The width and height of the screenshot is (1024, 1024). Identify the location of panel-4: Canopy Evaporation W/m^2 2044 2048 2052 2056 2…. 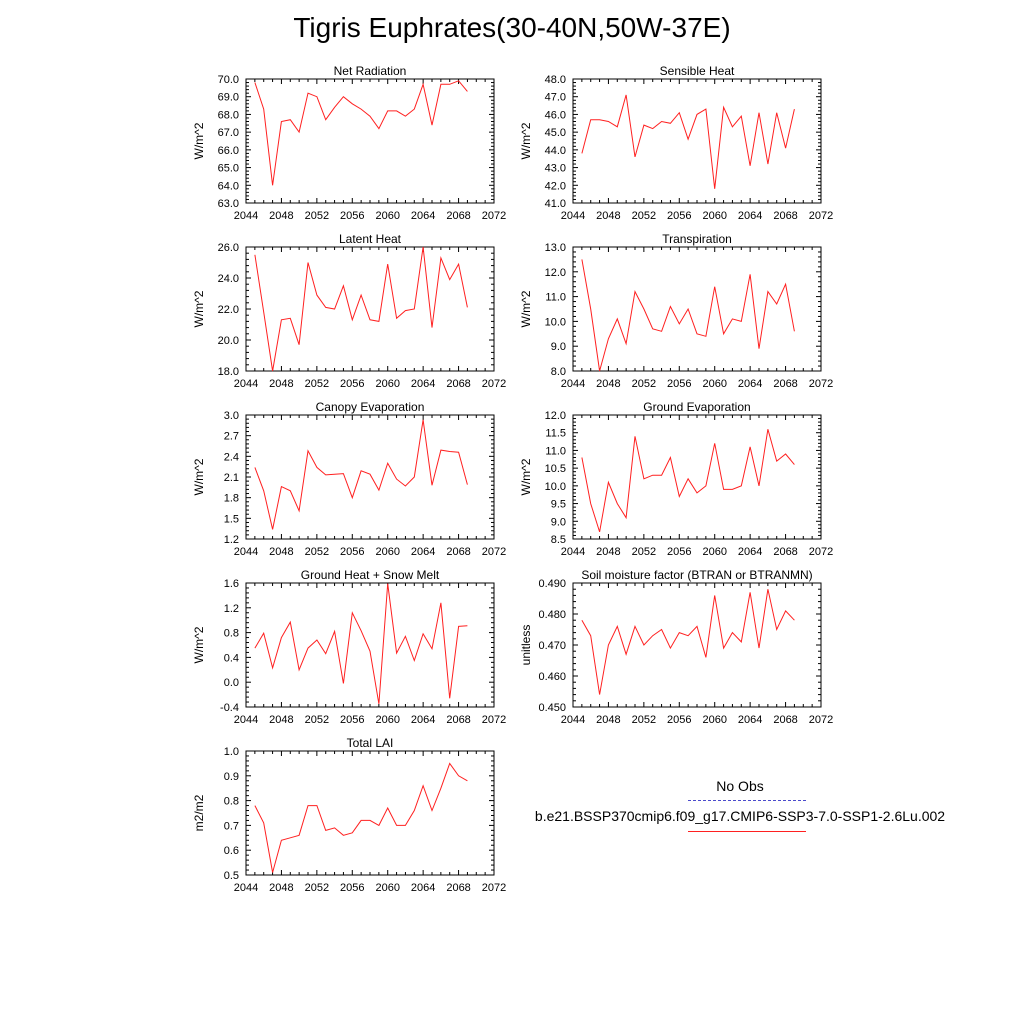
(349, 479).